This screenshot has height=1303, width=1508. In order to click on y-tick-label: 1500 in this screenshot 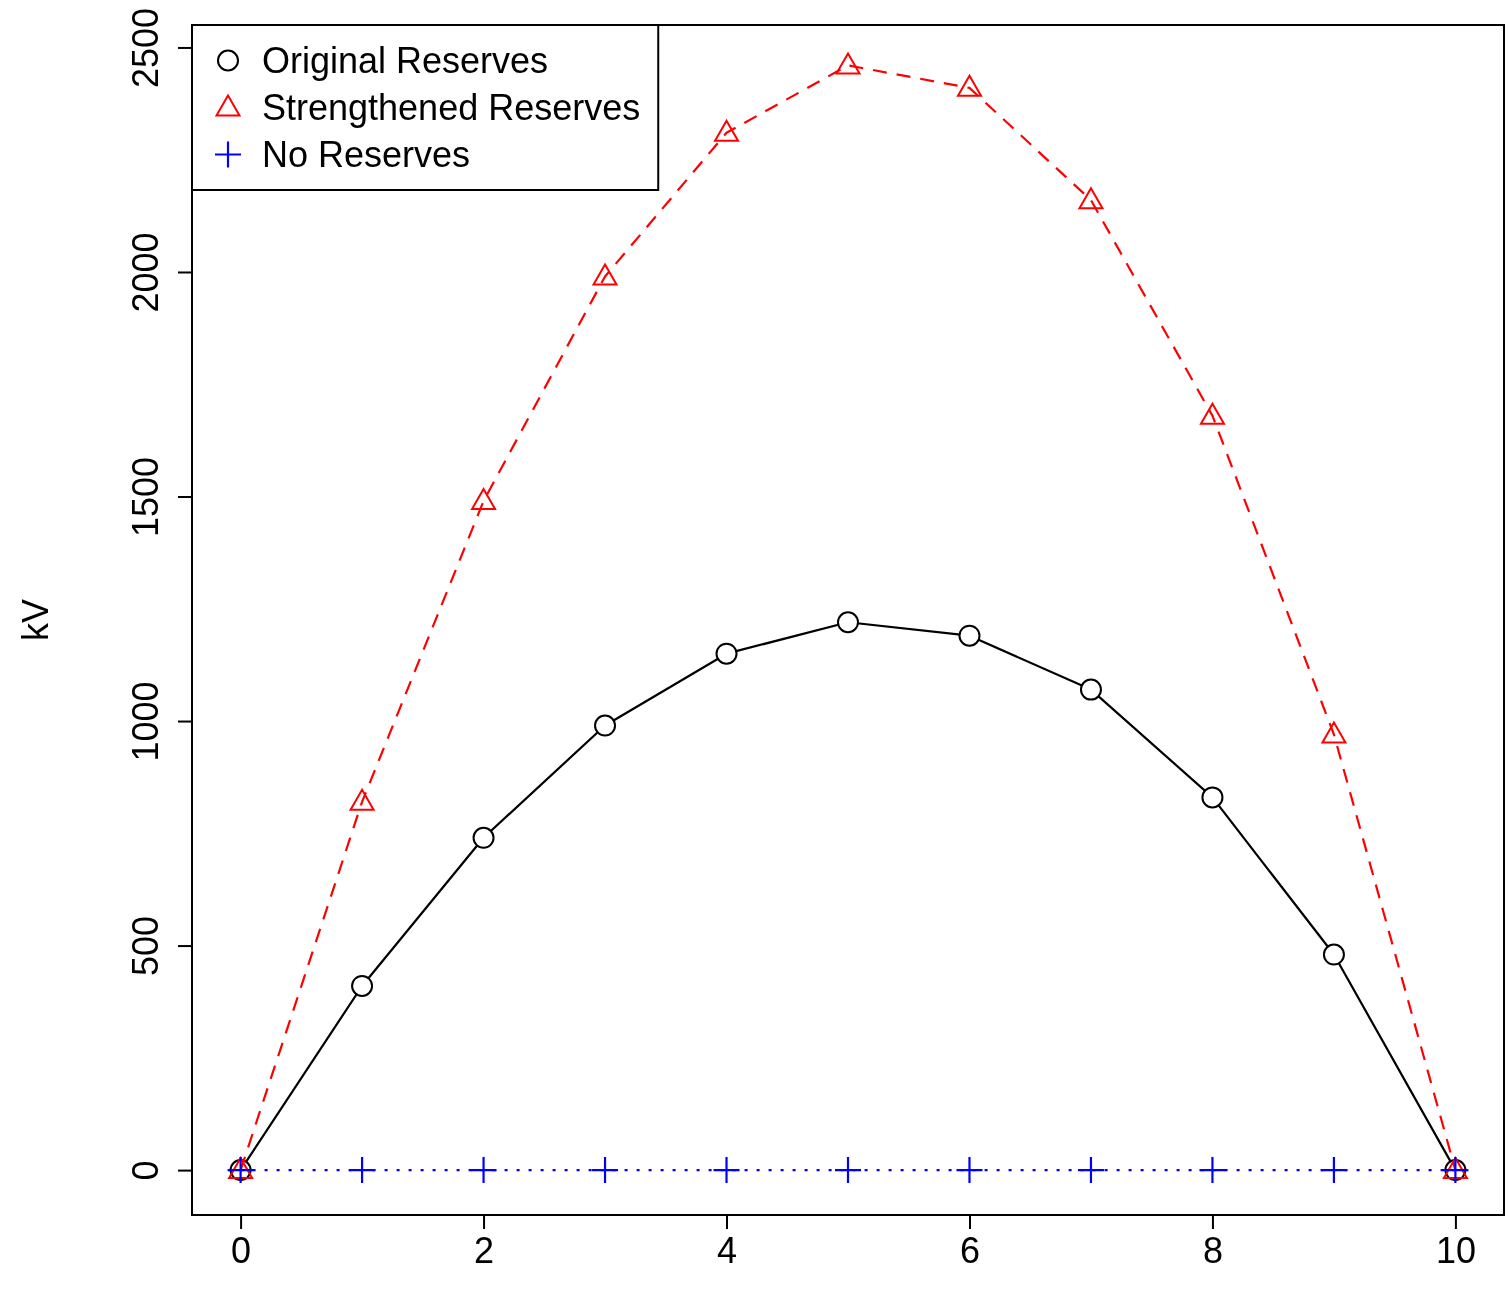, I will do `click(145, 497)`.